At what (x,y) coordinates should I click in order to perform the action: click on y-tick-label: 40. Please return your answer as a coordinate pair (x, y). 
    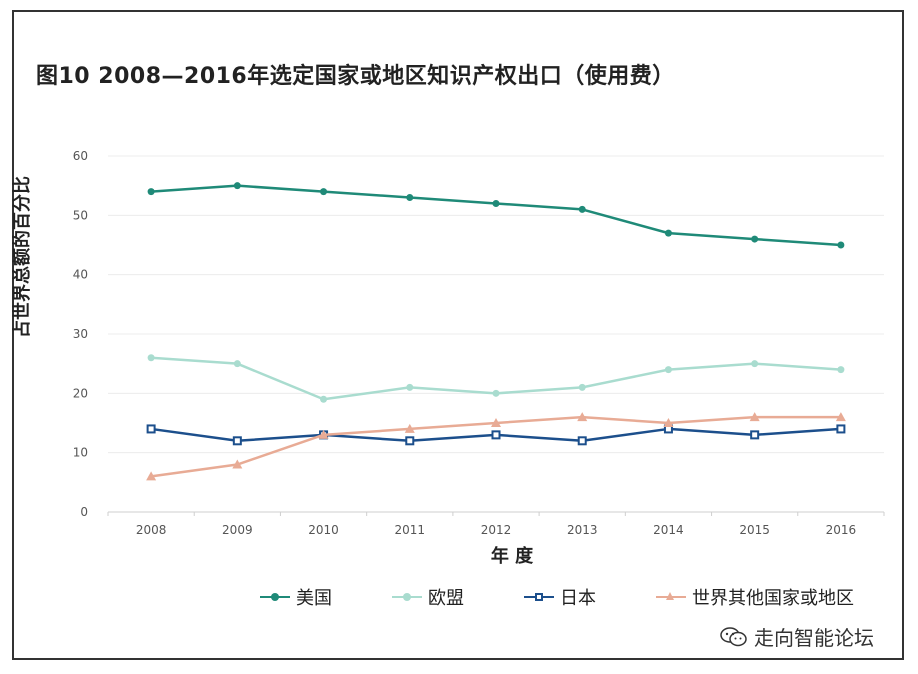
    Looking at the image, I should click on (80, 275).